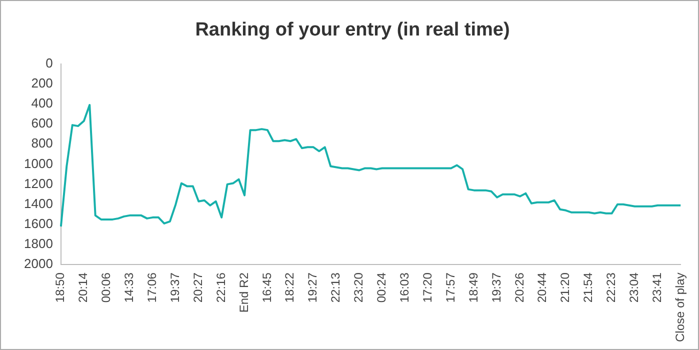 This screenshot has width=699, height=350. I want to click on x-tick-label: 23:41, so click(657, 287).